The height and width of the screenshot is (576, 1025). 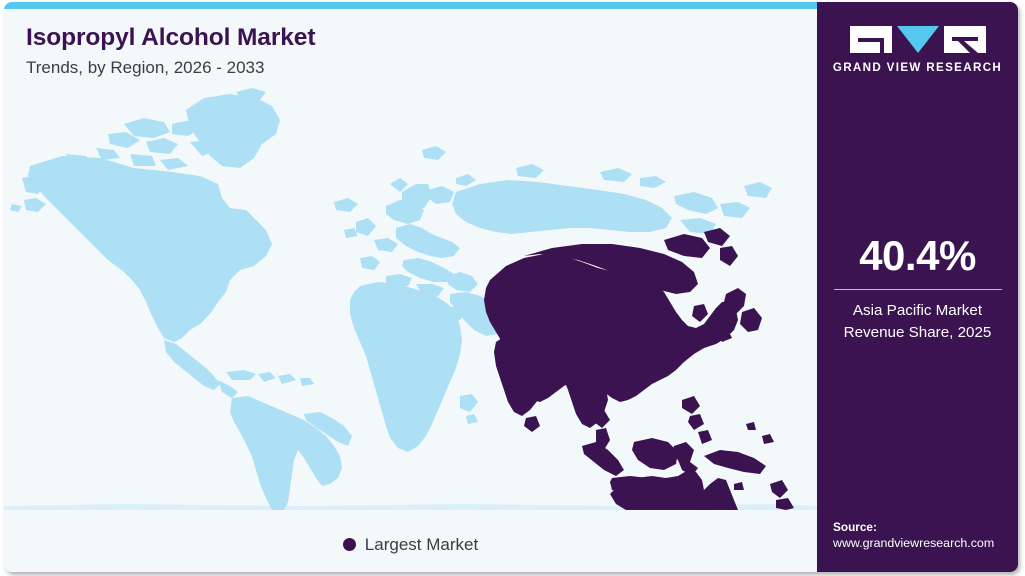 What do you see at coordinates (917, 310) in the screenshot?
I see `stat-caption-line-1: Asia Pacific Market` at bounding box center [917, 310].